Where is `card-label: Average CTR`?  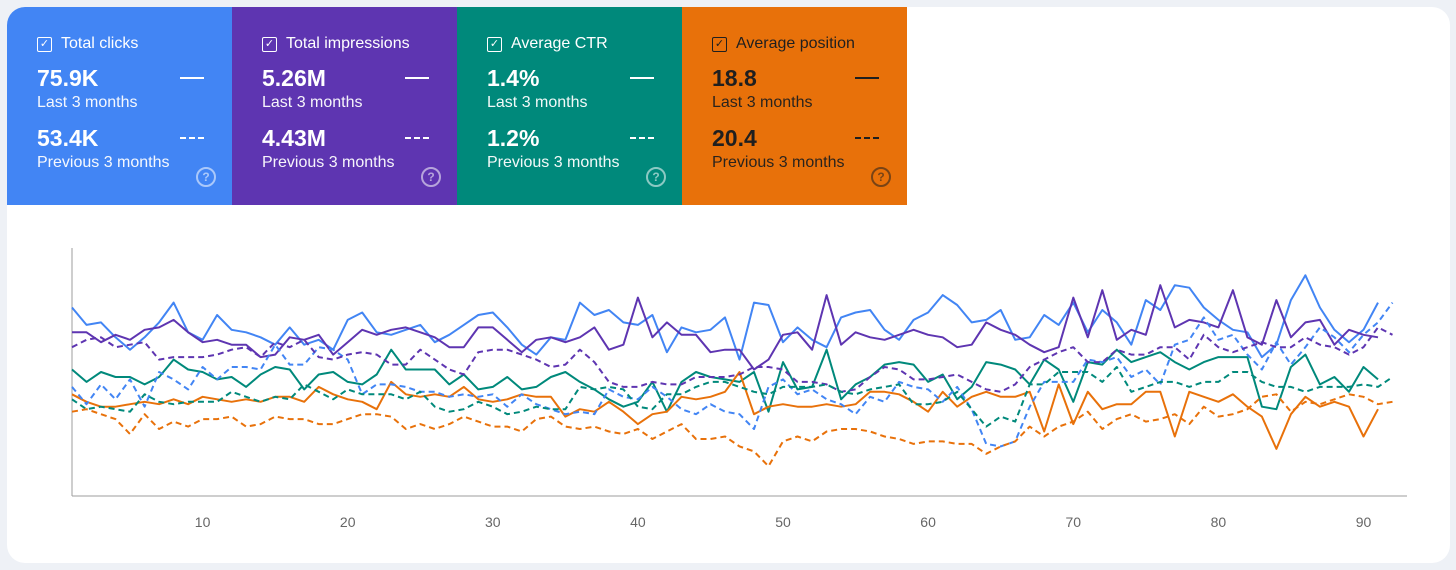 card-label: Average CTR is located at coordinates (559, 43).